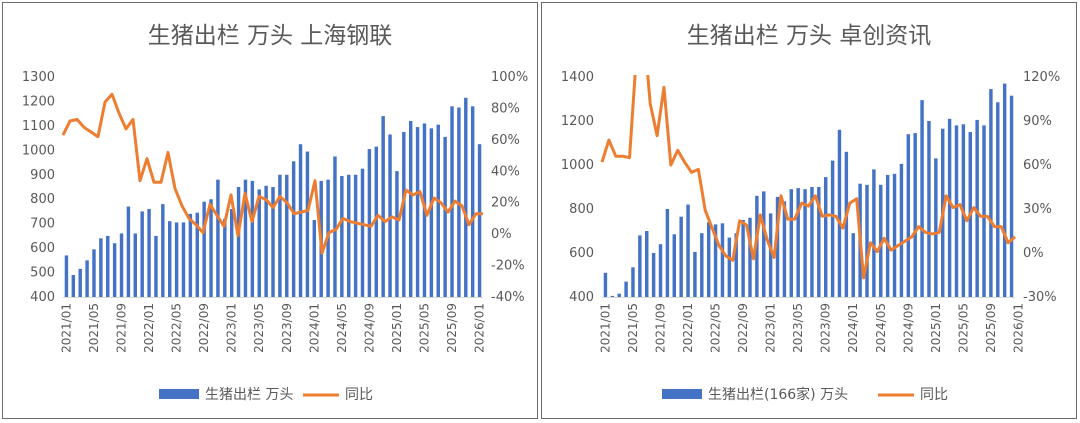 This screenshot has height=423, width=1080. What do you see at coordinates (991, 328) in the screenshot?
I see `x-tick-label: 2025/09` at bounding box center [991, 328].